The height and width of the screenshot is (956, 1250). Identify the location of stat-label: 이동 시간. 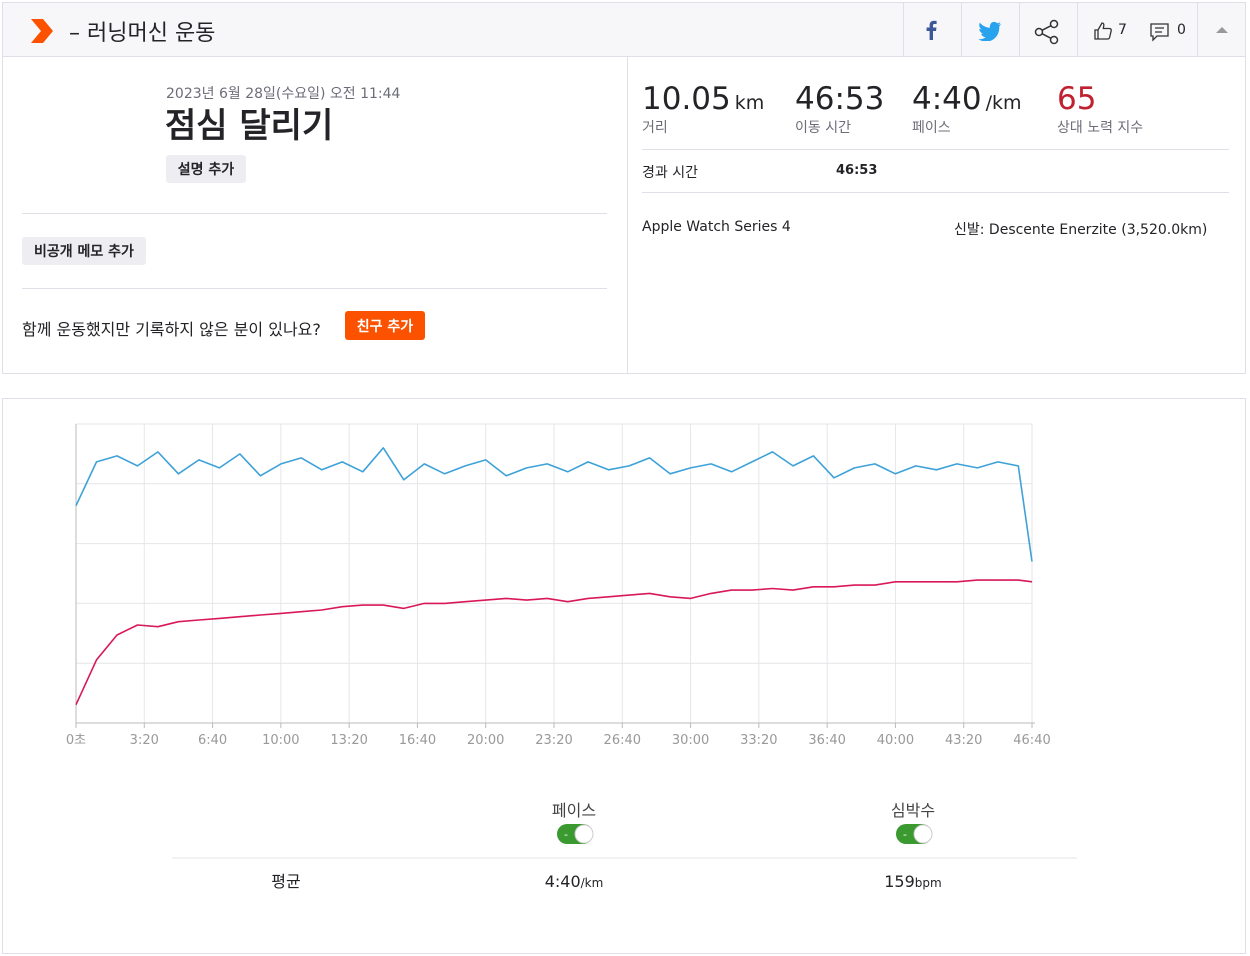
(823, 128).